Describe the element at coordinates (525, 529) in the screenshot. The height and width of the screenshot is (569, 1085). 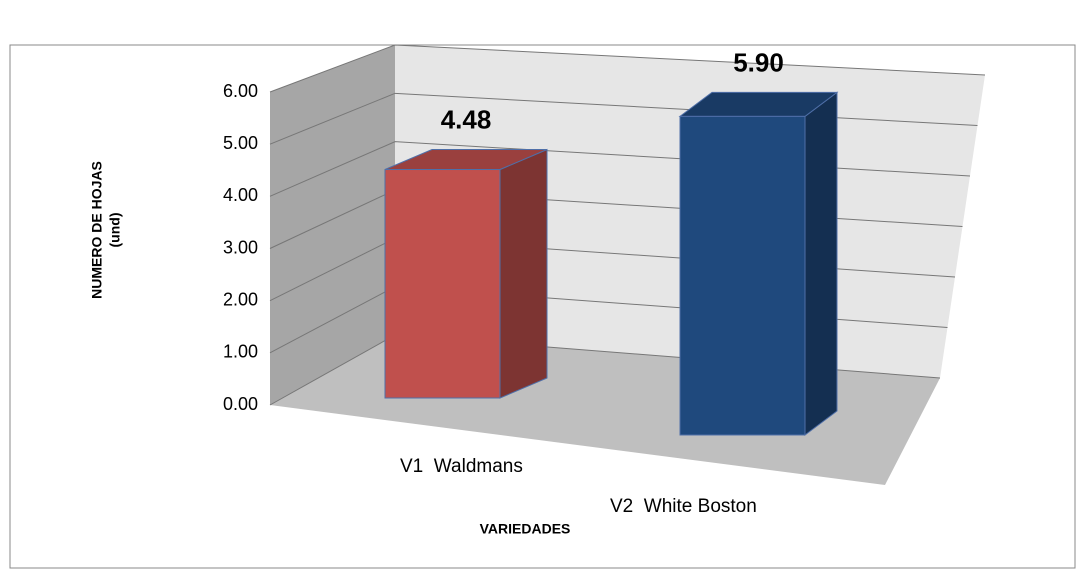
I see `x-axis-title: VARIEDADES` at that location.